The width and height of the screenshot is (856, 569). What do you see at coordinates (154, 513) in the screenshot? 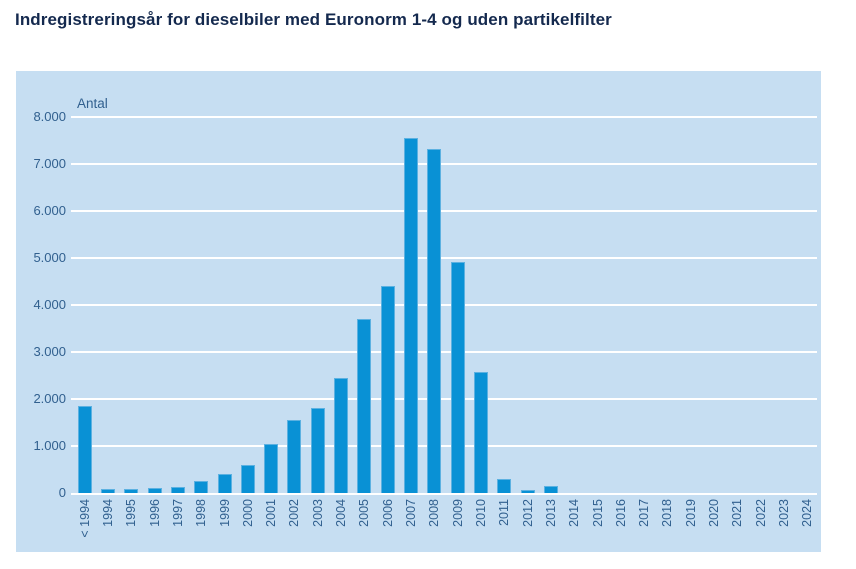
I see `x-tick-label: 1996` at bounding box center [154, 513].